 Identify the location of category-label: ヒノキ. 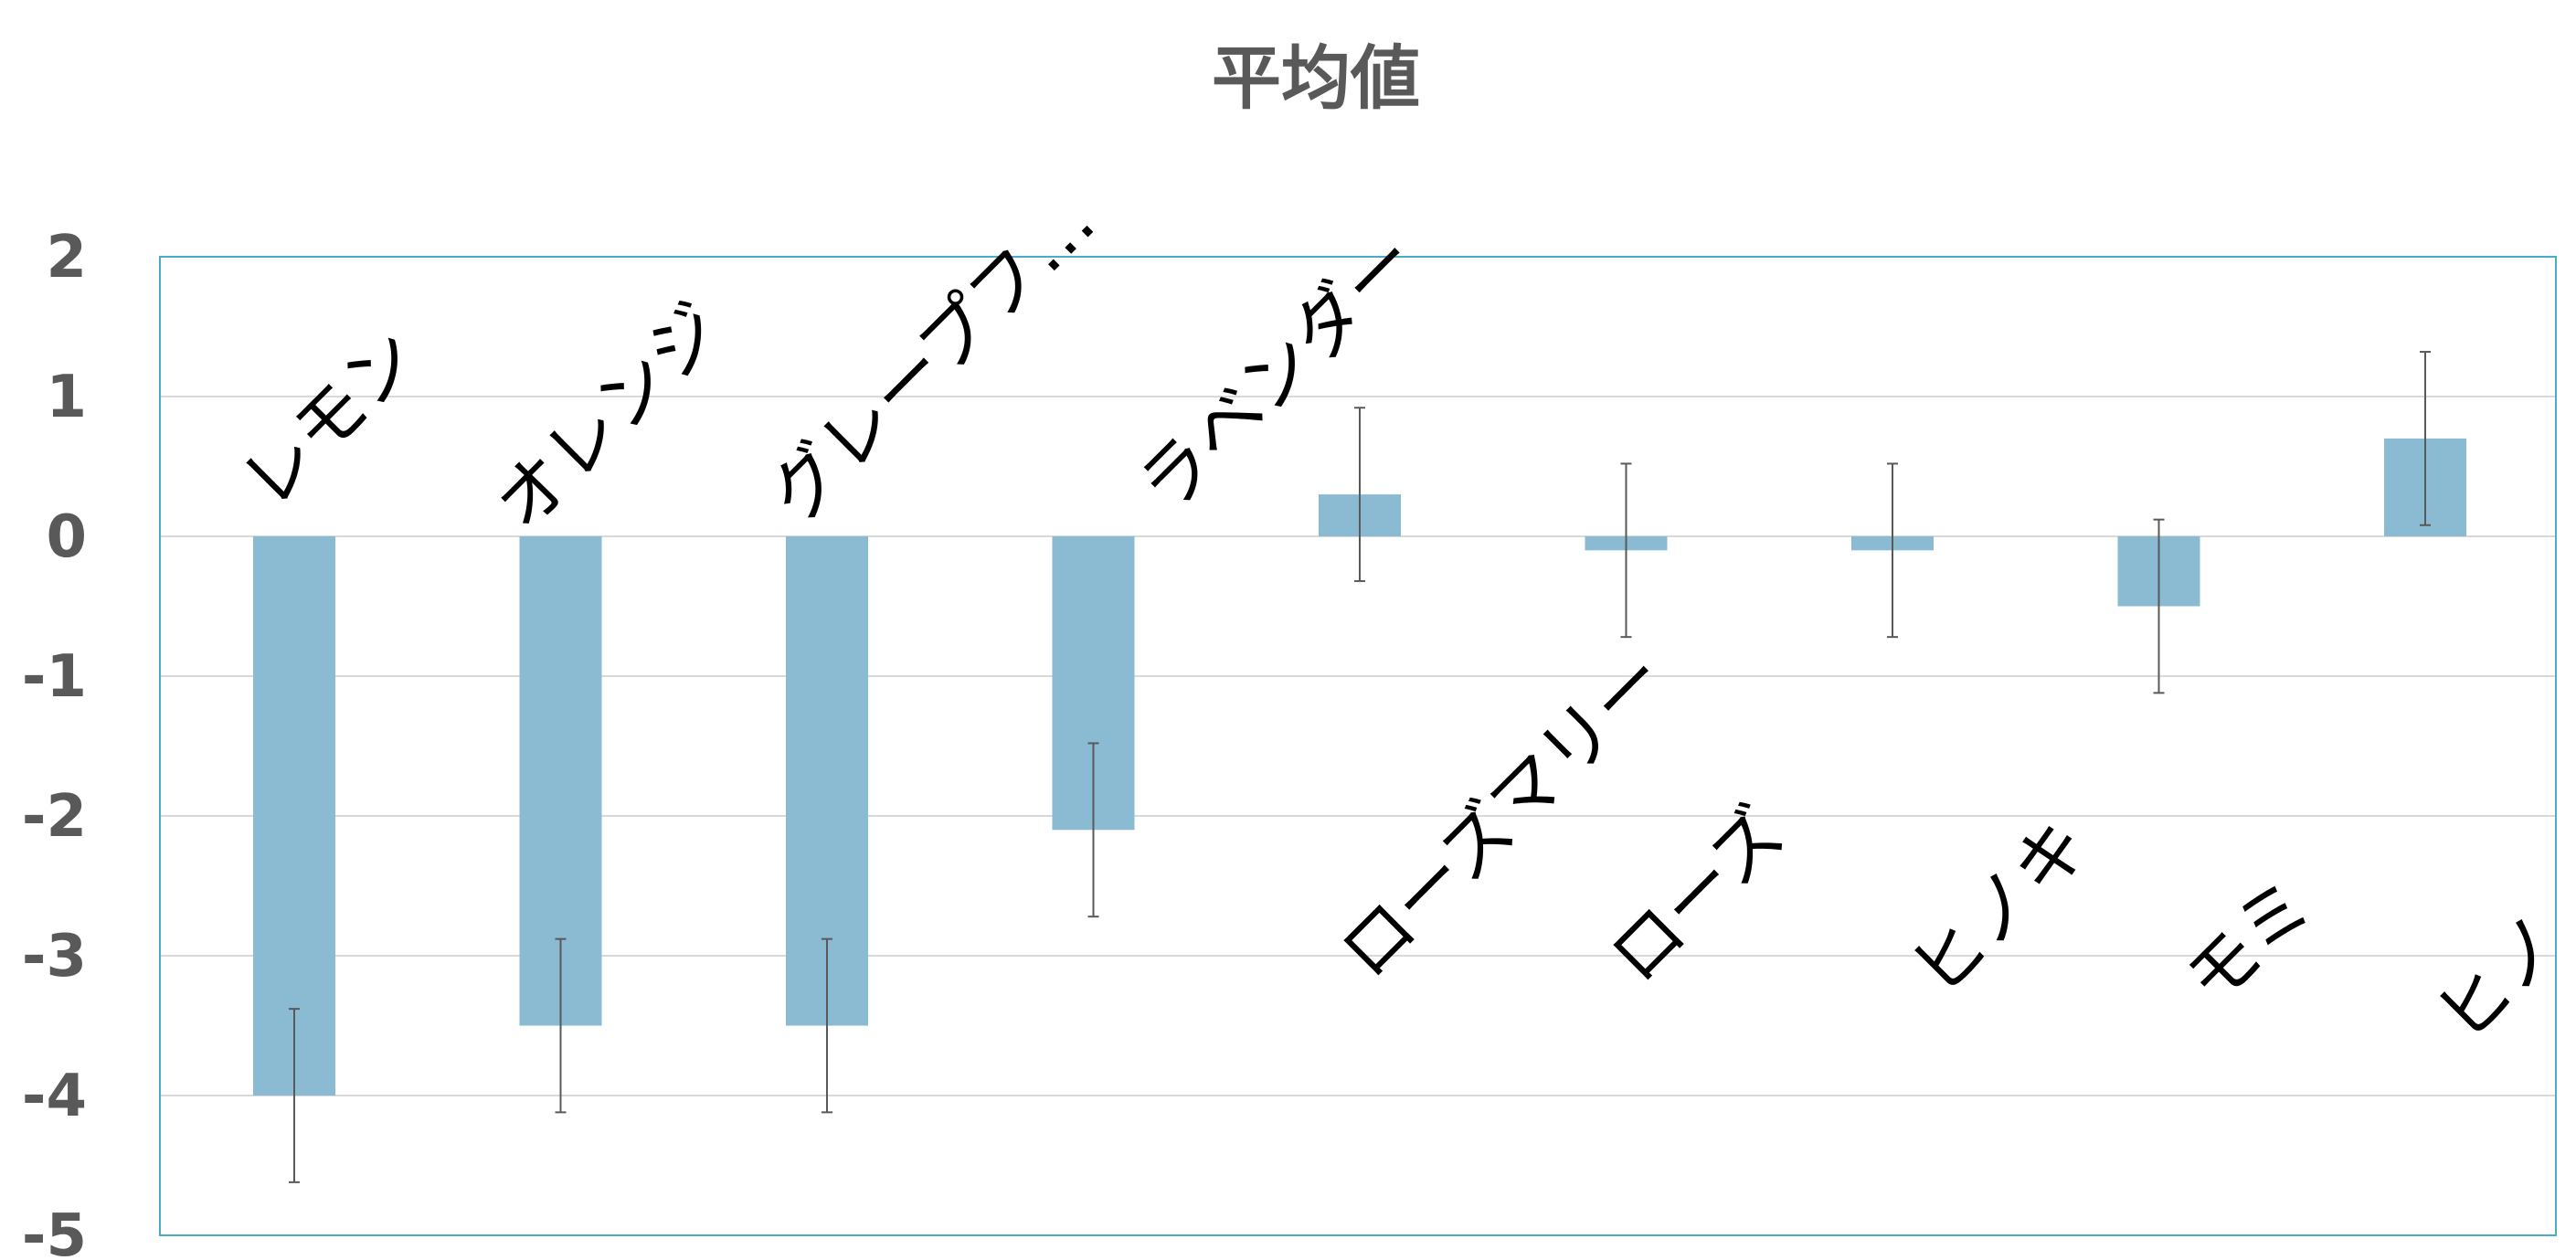
(2000, 908).